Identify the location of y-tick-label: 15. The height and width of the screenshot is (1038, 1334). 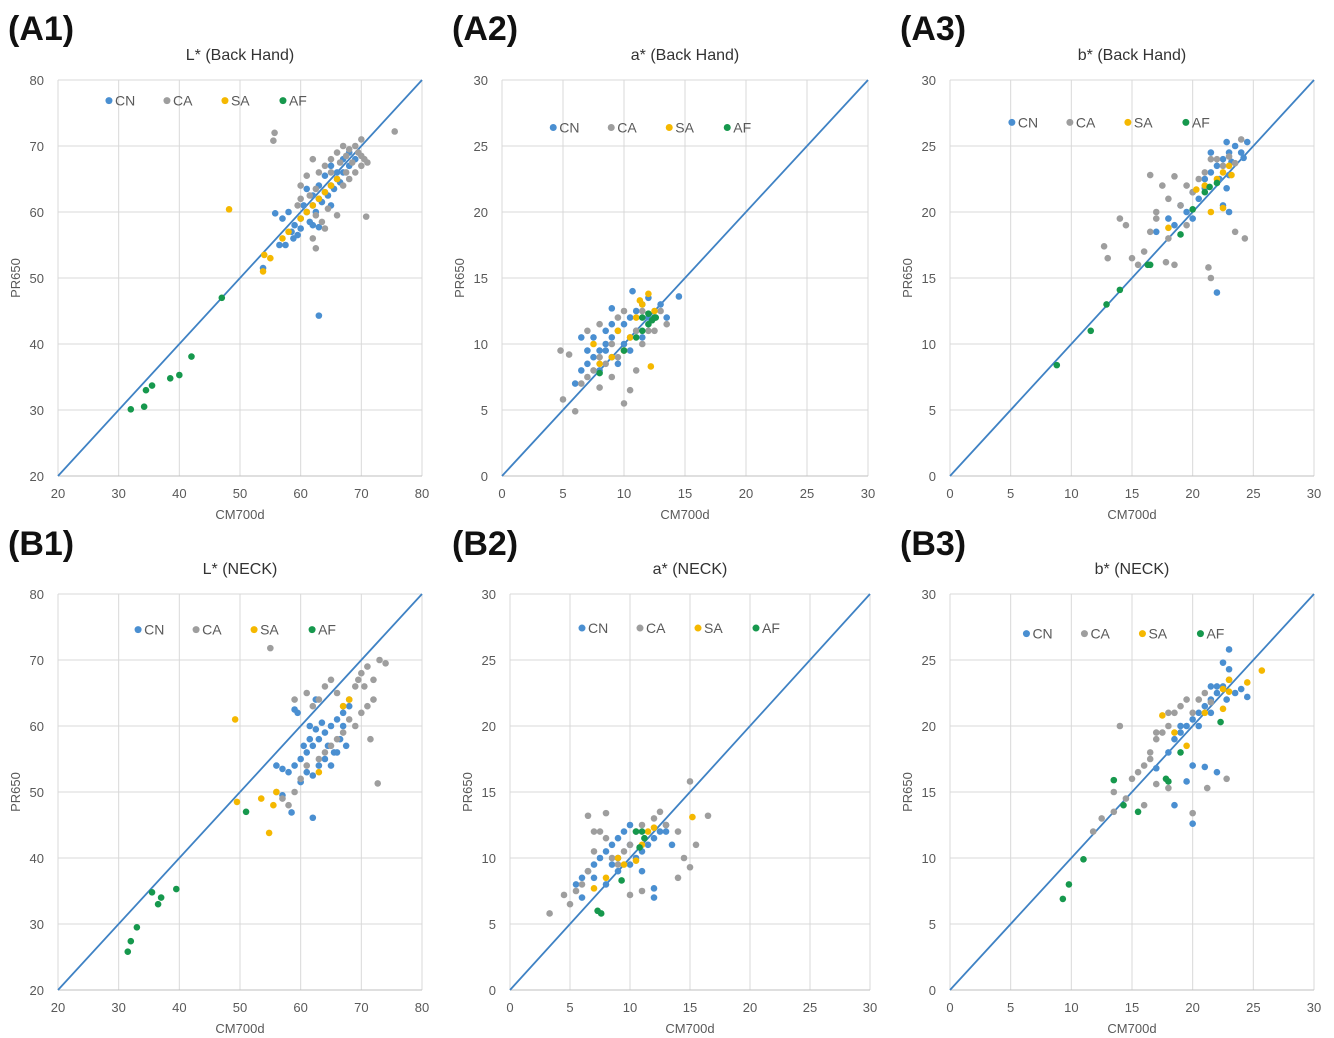
(929, 792).